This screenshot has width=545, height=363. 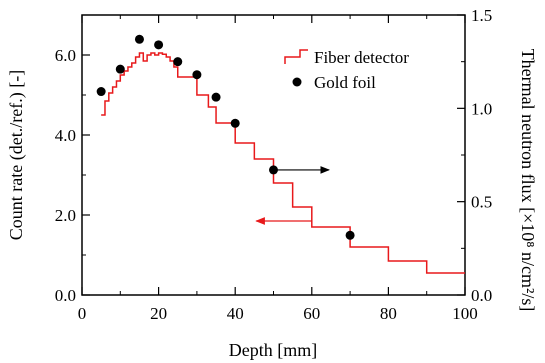 What do you see at coordinates (481, 202) in the screenshot?
I see `y-right-tick-label-1: 0.5` at bounding box center [481, 202].